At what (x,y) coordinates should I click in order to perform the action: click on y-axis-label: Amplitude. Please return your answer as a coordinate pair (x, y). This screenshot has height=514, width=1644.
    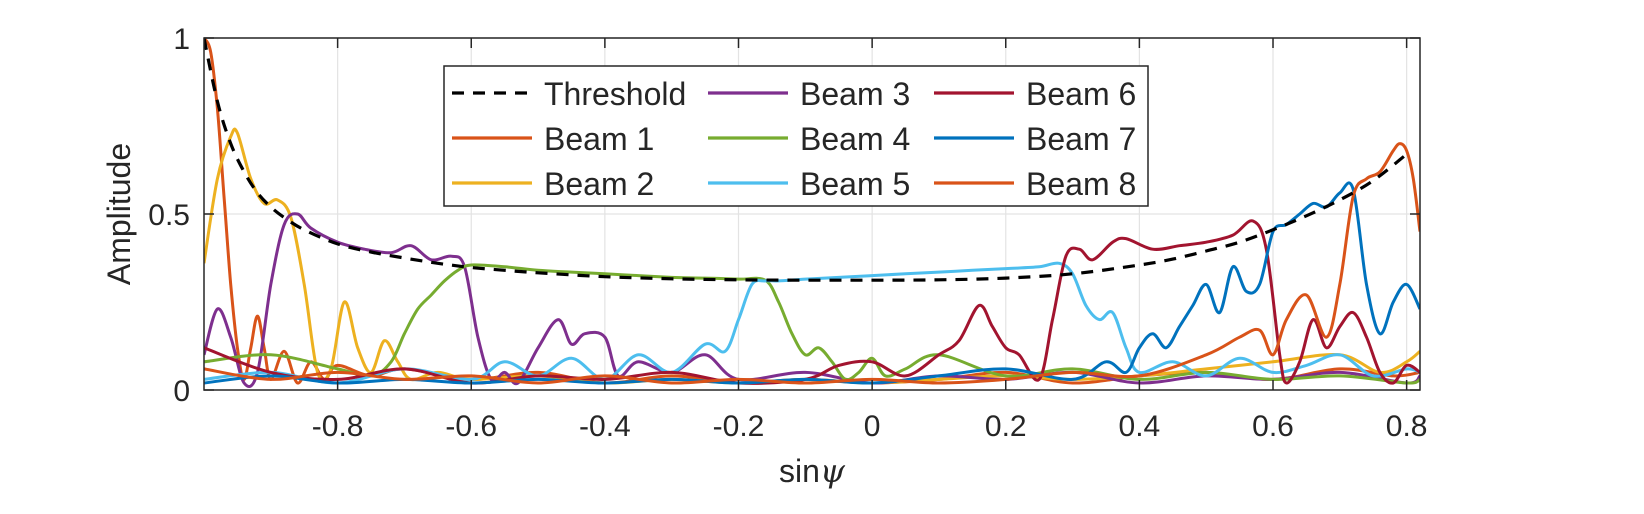
    Looking at the image, I should click on (119, 214).